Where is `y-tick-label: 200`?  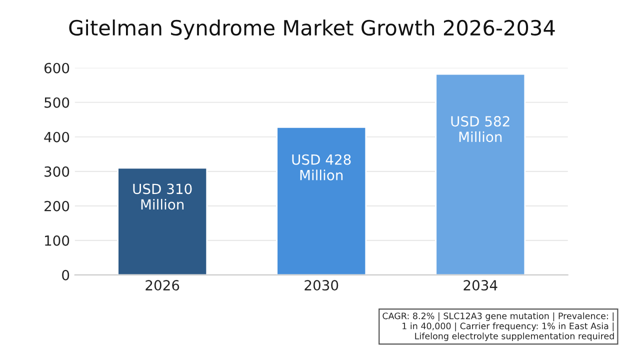
y-tick-label: 200 is located at coordinates (57, 206).